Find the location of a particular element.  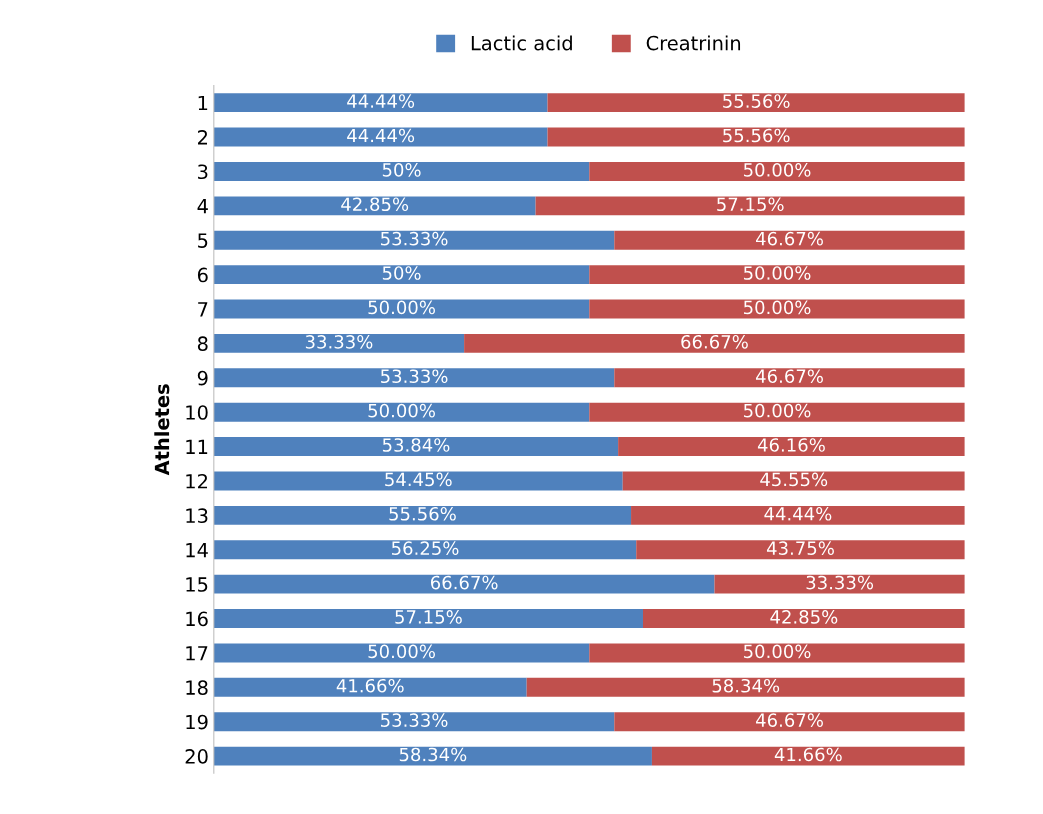

legend-label: Lactic acid is located at coordinates (521, 43).